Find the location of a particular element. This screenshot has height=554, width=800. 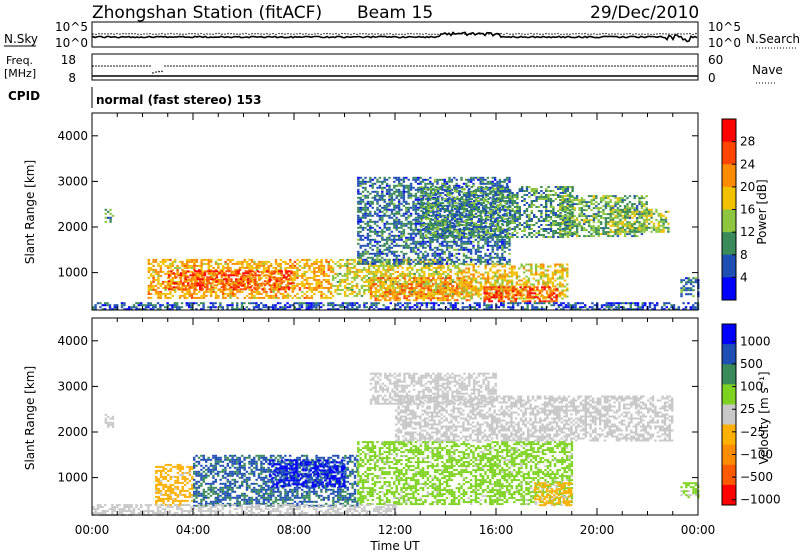

nave-tick-top: 60 is located at coordinates (715, 60).